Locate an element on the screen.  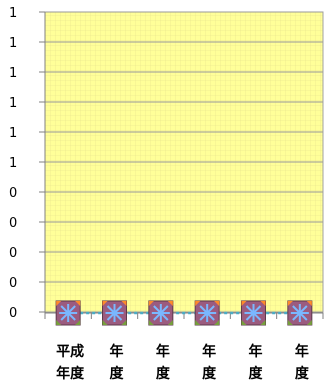
x-tick-label: 年度 is located at coordinates (70, 373).